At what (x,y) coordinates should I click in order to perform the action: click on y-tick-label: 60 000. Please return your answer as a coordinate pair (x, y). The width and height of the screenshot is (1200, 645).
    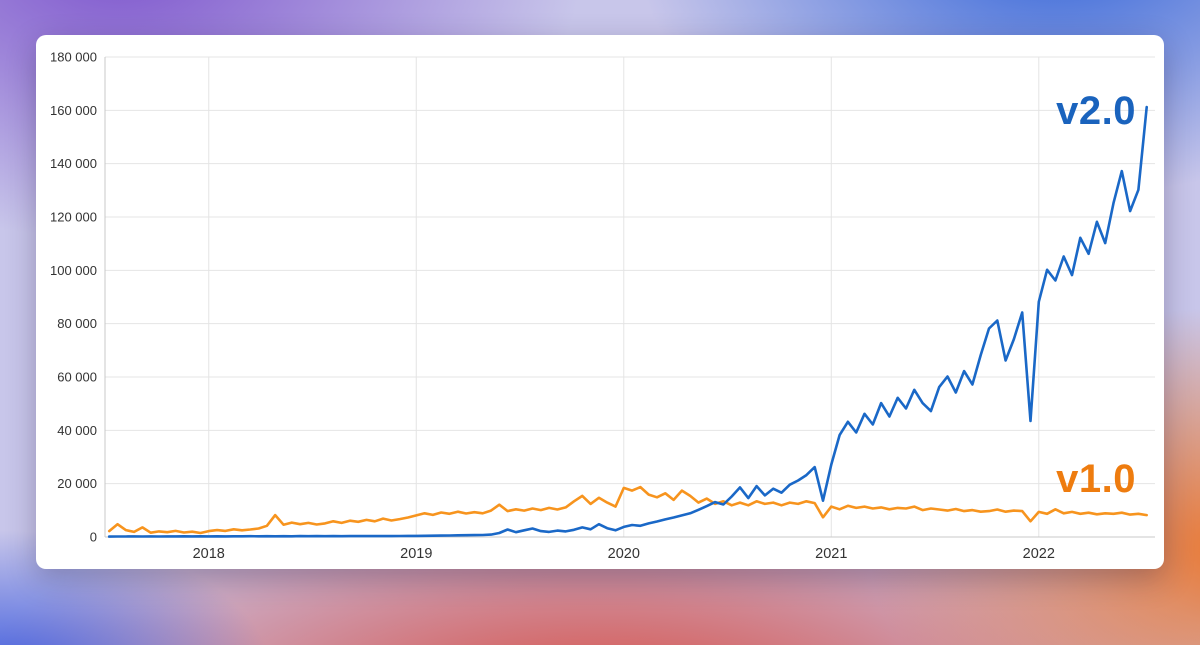
    Looking at the image, I should click on (77, 377).